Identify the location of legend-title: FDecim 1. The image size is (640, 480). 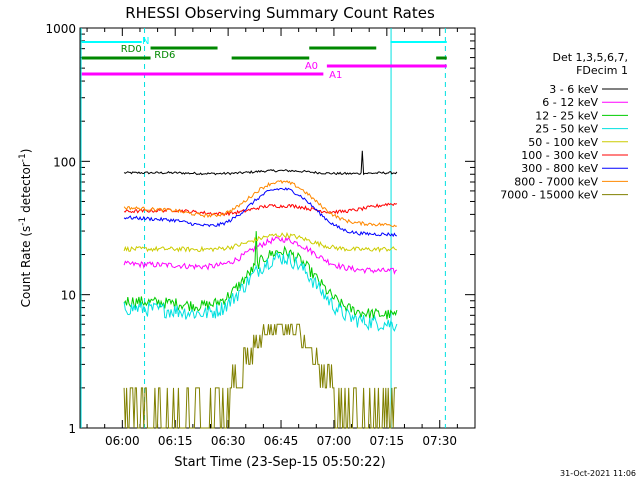
(602, 70).